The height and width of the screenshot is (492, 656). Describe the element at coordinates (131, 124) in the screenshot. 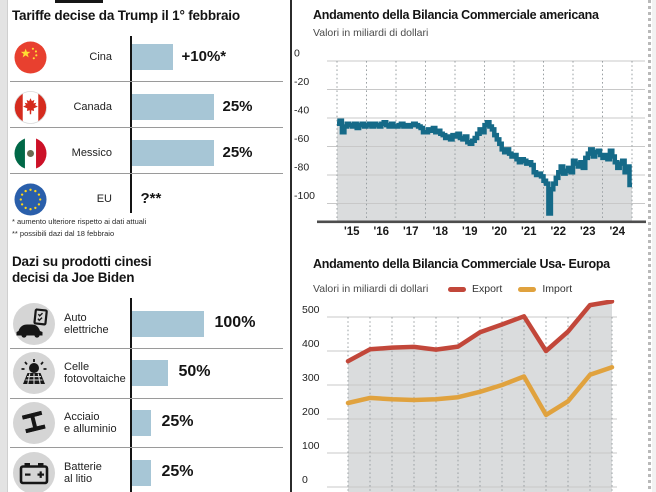

I see `trump-axis-line` at that location.